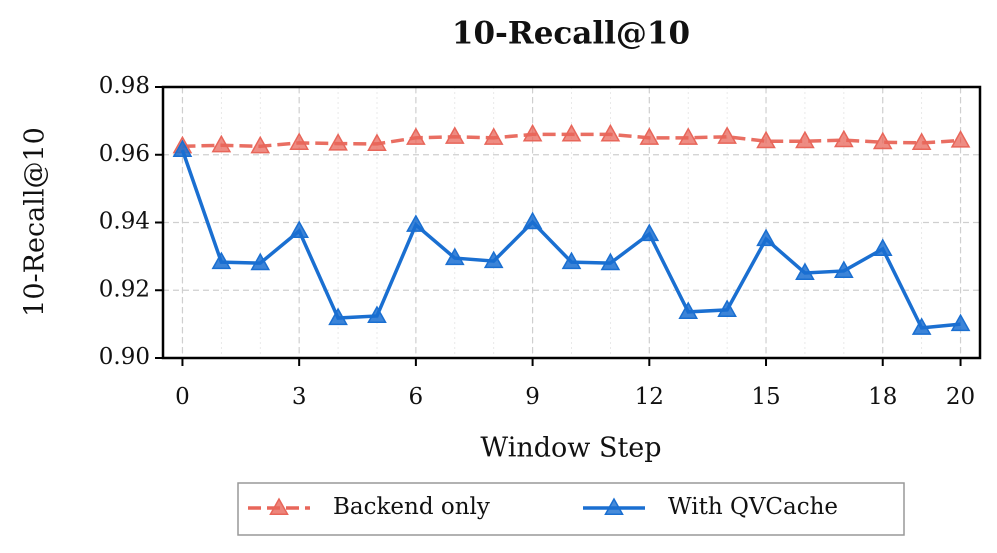 The height and width of the screenshot is (553, 997). Describe the element at coordinates (124, 86) in the screenshot. I see `y-tick-label: 0.98` at that location.